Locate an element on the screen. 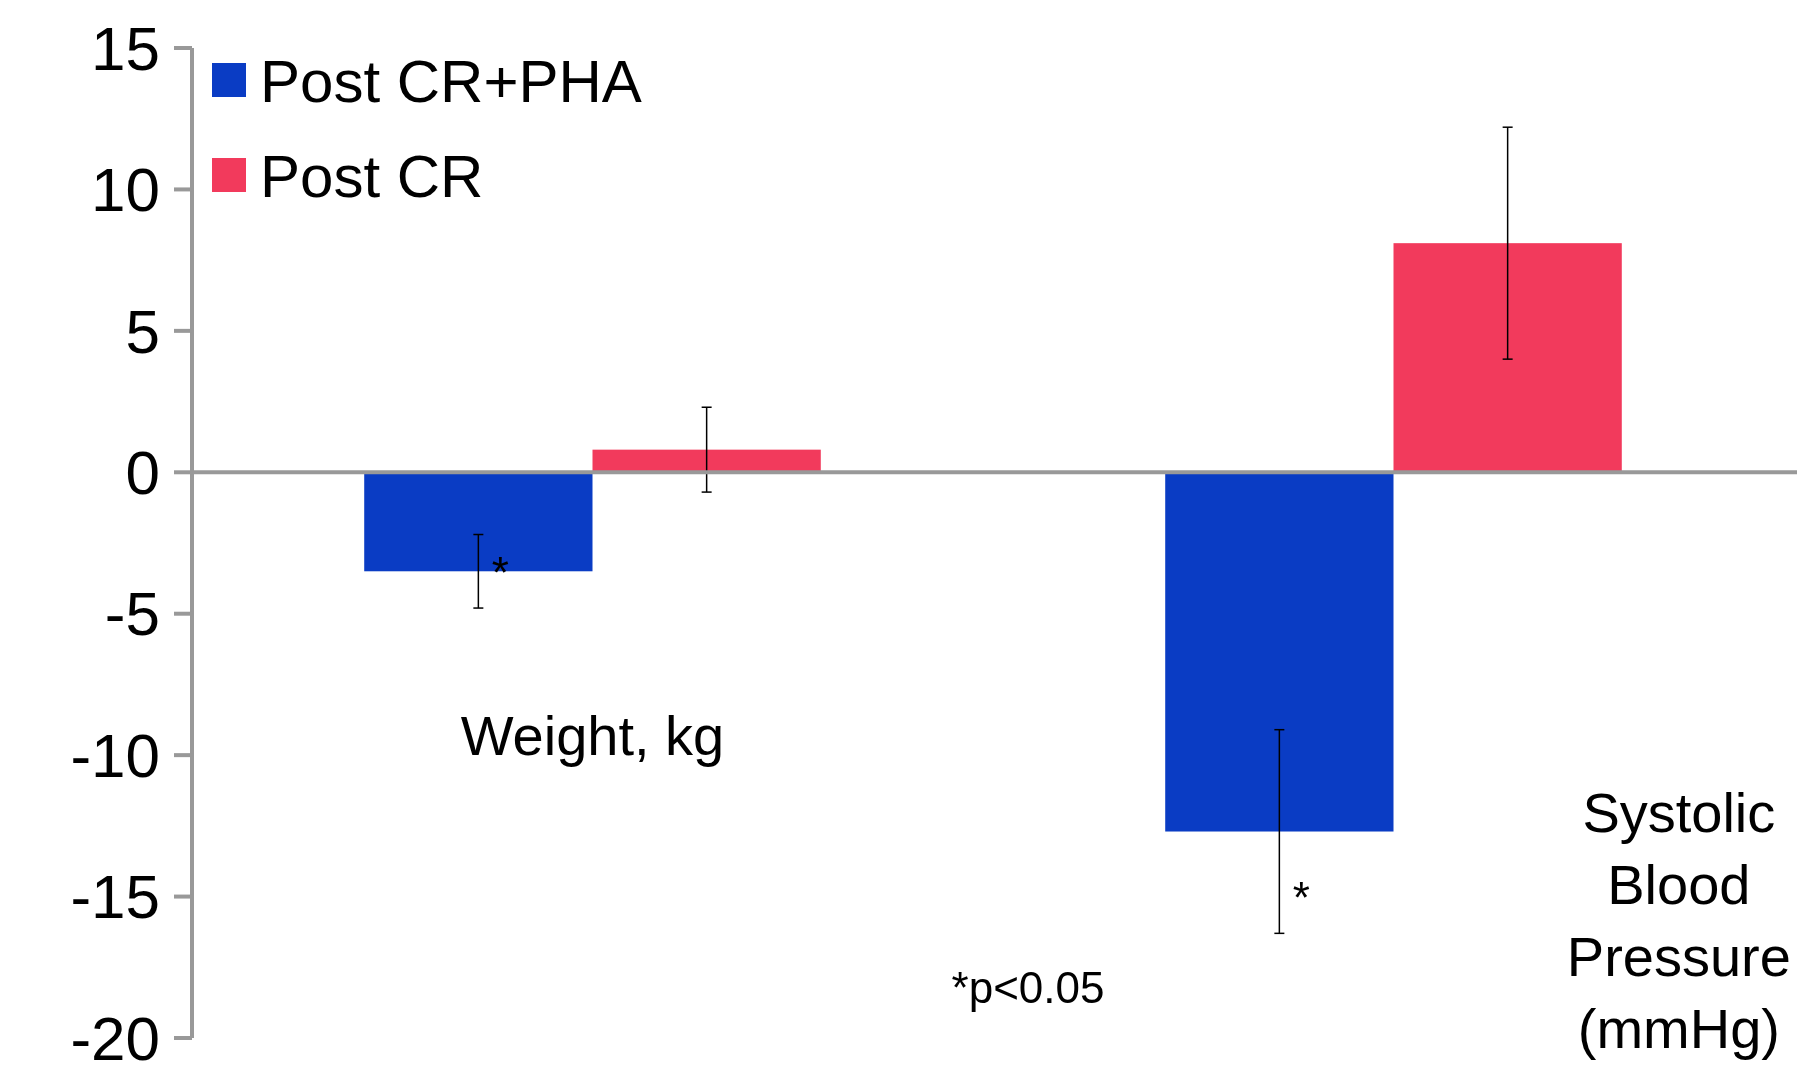  y-tick-label: -15 is located at coordinates (115, 897).